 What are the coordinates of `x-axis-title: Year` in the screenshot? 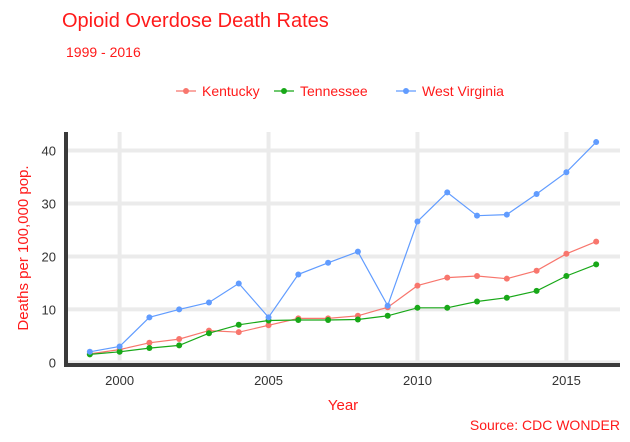 It's located at (343, 405).